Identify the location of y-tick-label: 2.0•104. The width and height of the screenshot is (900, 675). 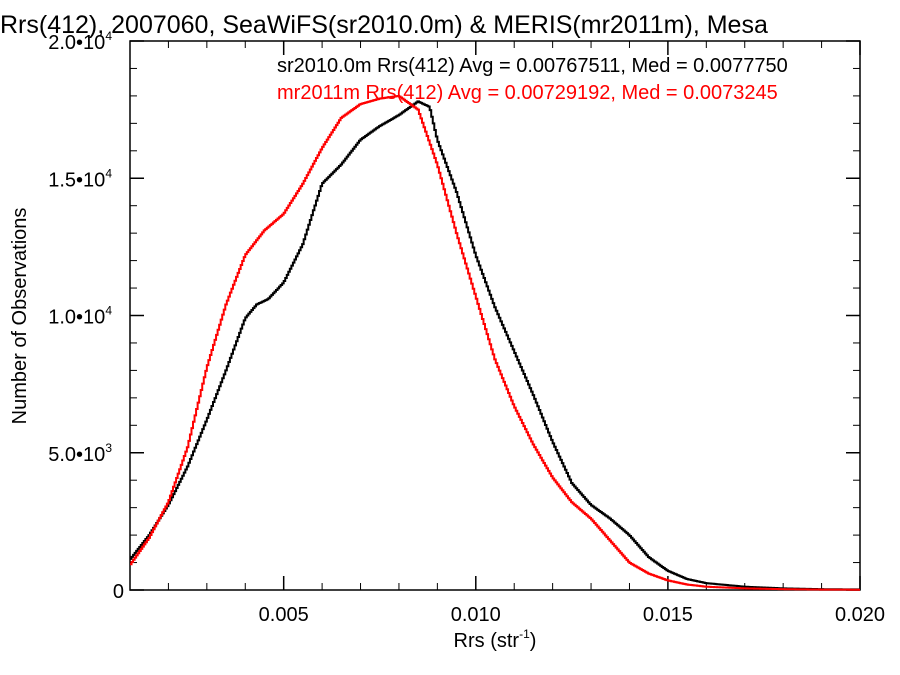
(80, 41).